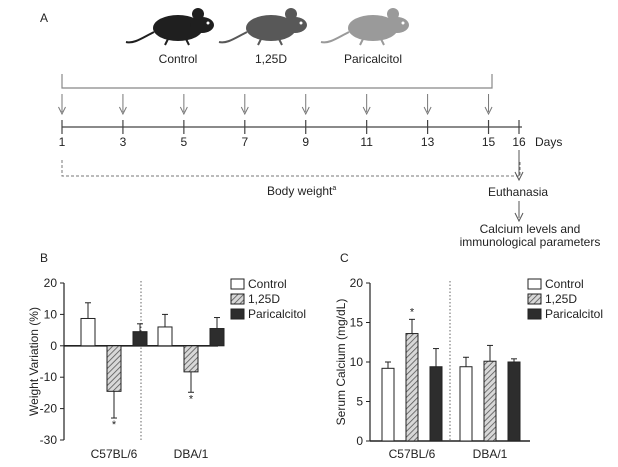 This screenshot has width=618, height=467. What do you see at coordinates (518, 192) in the screenshot?
I see `euthanasia-label: Euthanasia` at bounding box center [518, 192].